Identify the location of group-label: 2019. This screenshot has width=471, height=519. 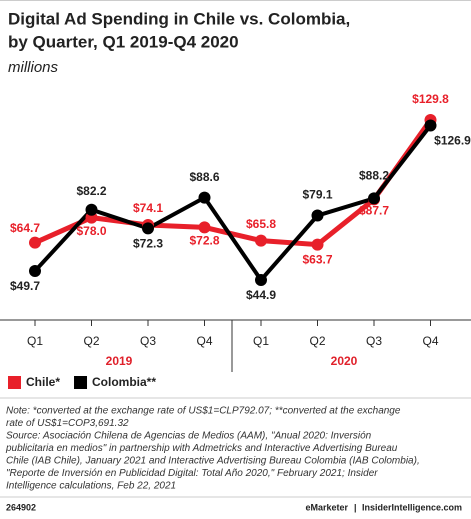
(119, 361).